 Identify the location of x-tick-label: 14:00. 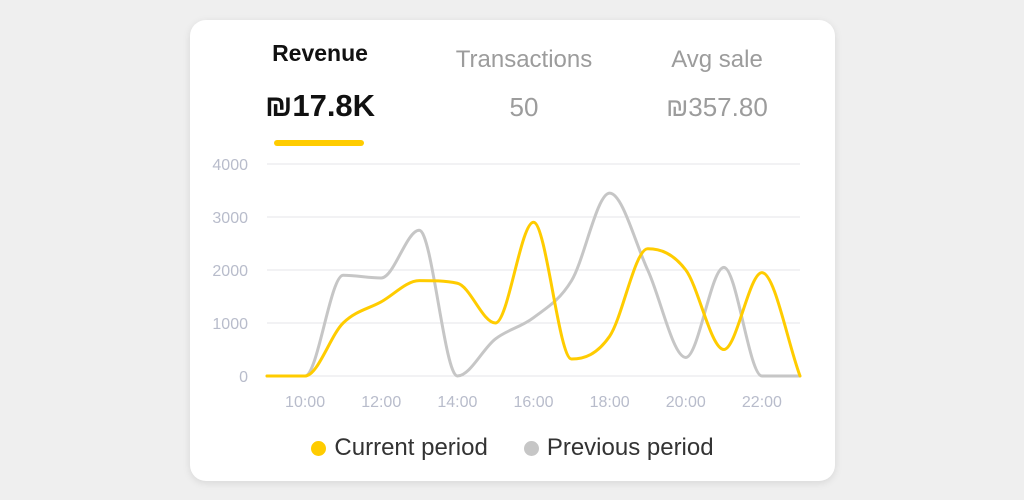
(457, 402).